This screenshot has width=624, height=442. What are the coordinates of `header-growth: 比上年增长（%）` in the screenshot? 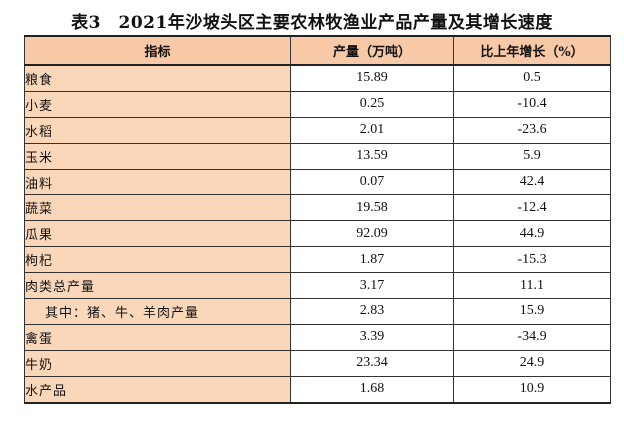 It's located at (532, 50).